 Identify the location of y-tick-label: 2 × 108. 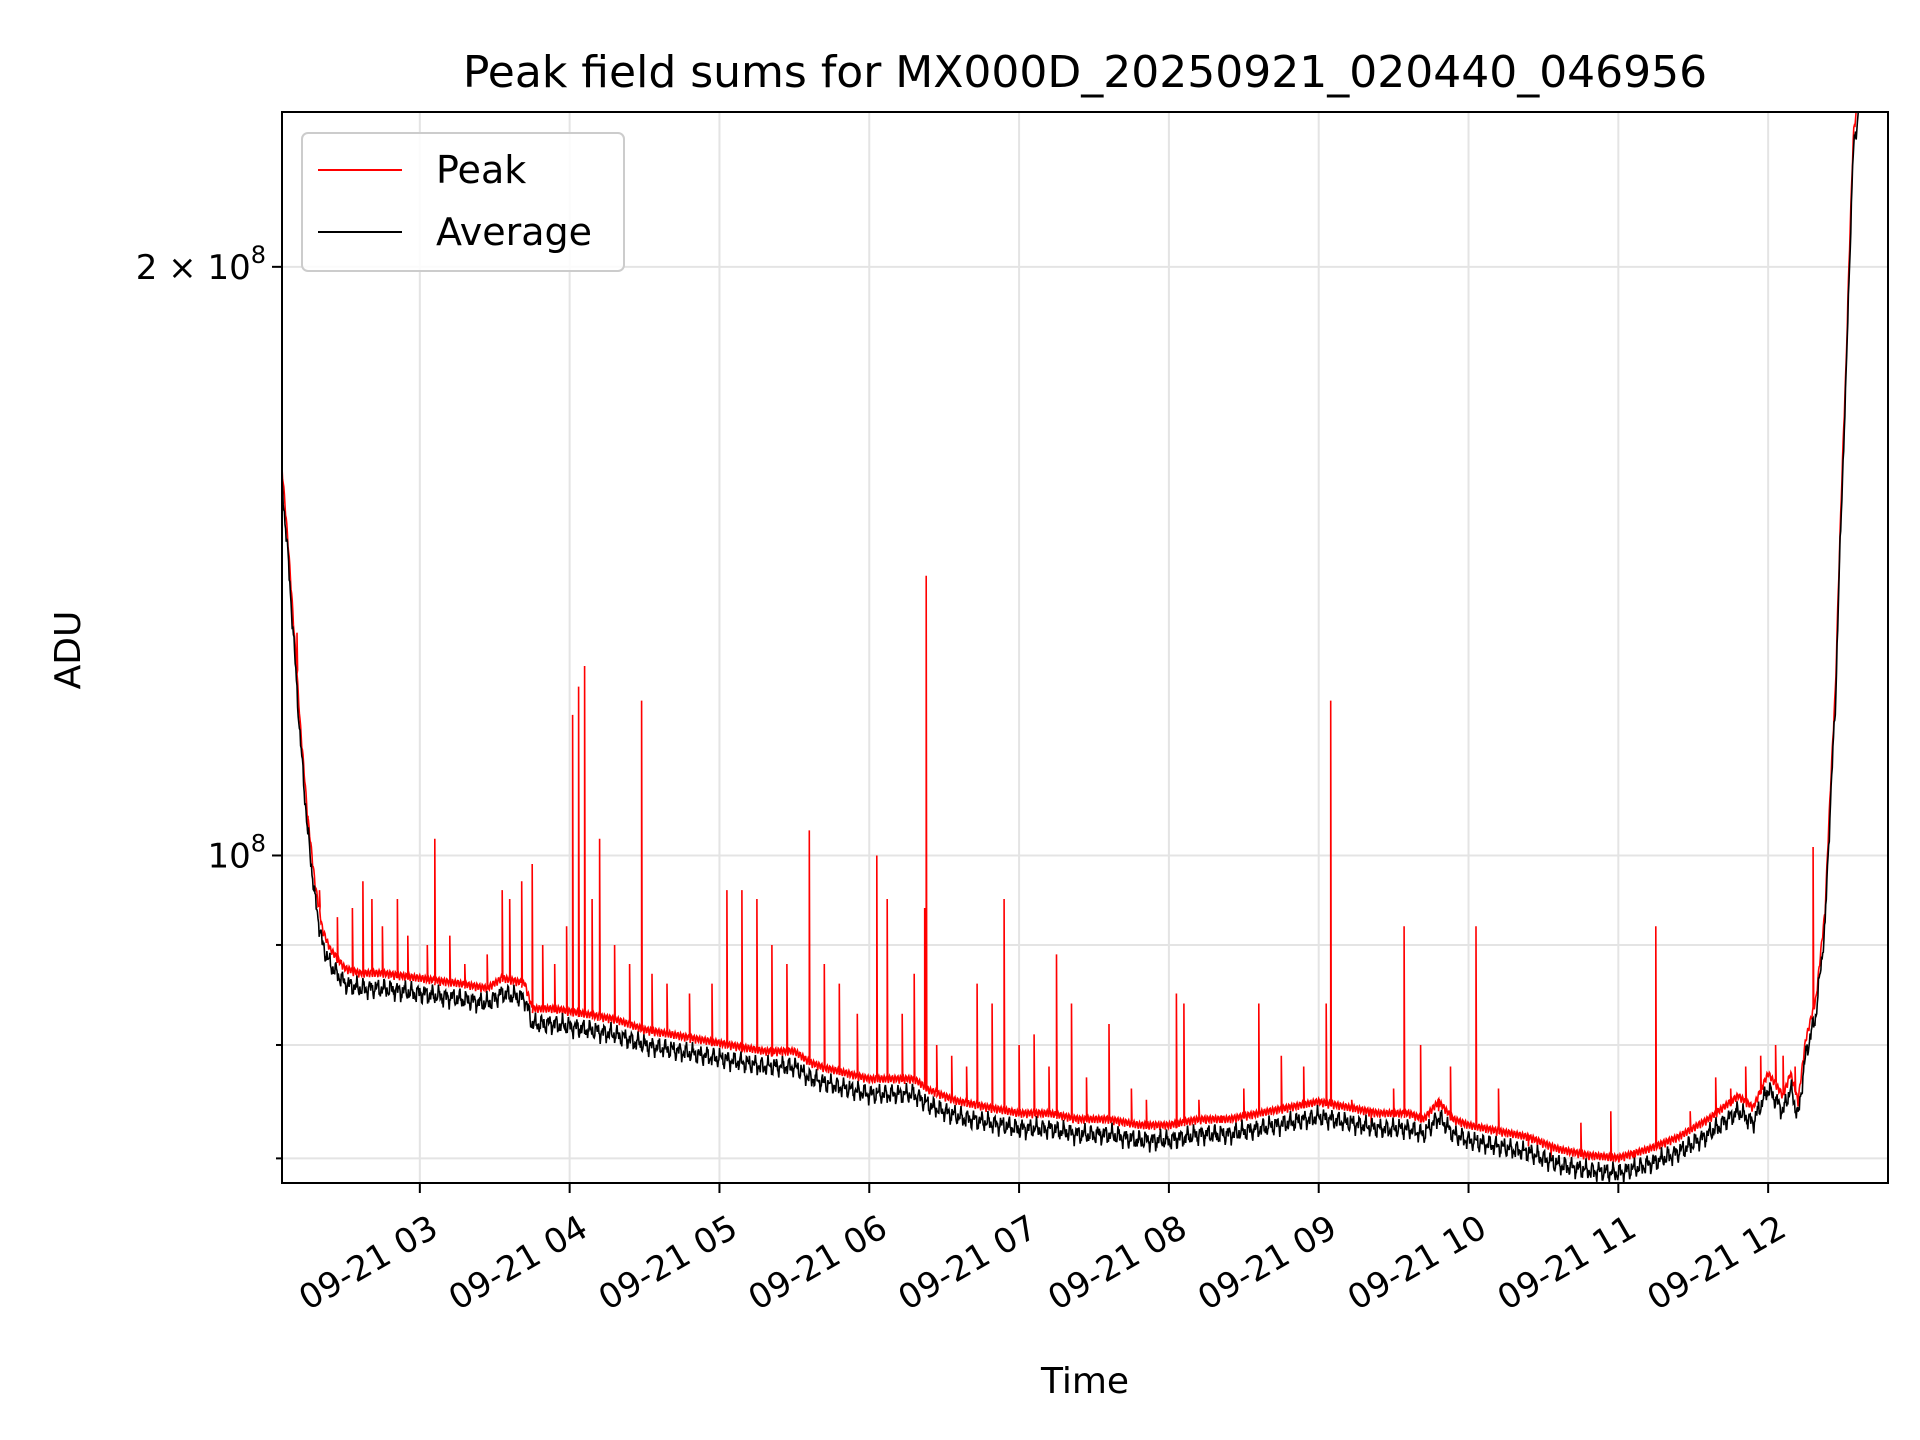
(201, 264).